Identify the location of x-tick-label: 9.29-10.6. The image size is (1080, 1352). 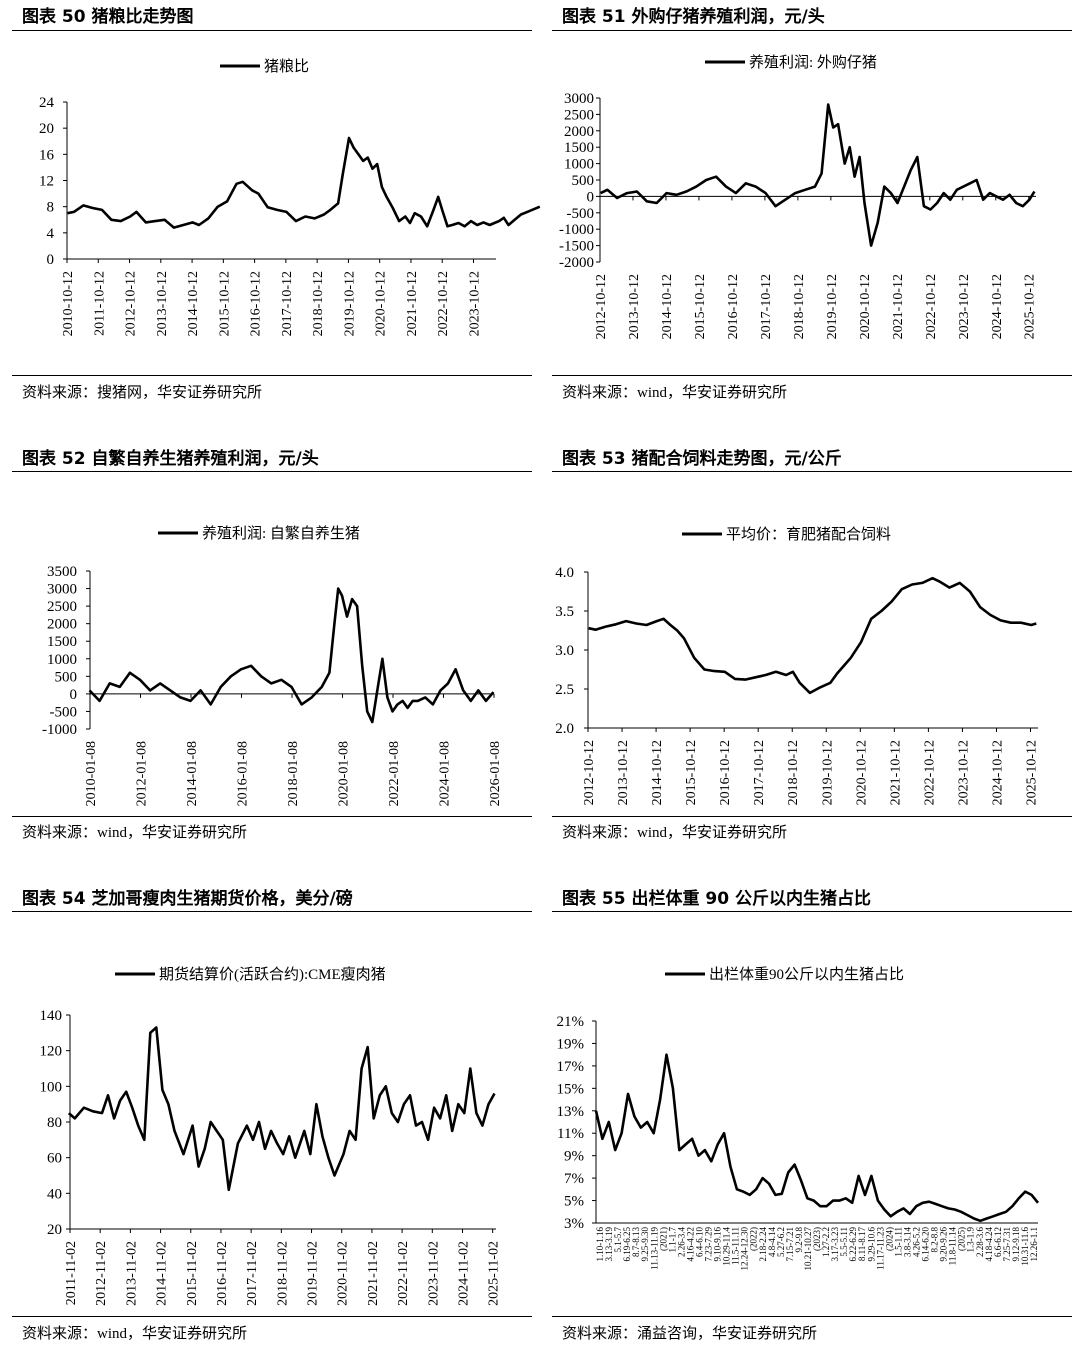
(871, 1244).